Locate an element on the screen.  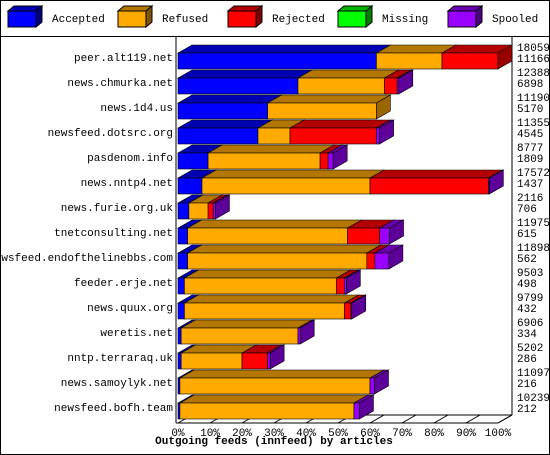
legend-label: Spooled is located at coordinates (515, 20).